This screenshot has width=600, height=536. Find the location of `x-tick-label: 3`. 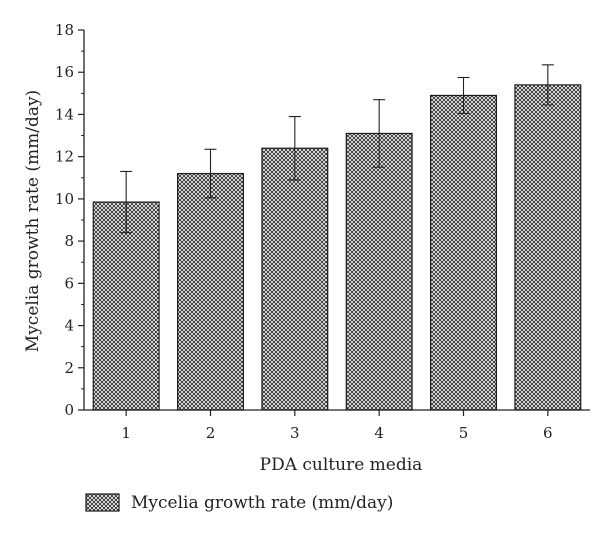

x-tick-label: 3 is located at coordinates (295, 433).